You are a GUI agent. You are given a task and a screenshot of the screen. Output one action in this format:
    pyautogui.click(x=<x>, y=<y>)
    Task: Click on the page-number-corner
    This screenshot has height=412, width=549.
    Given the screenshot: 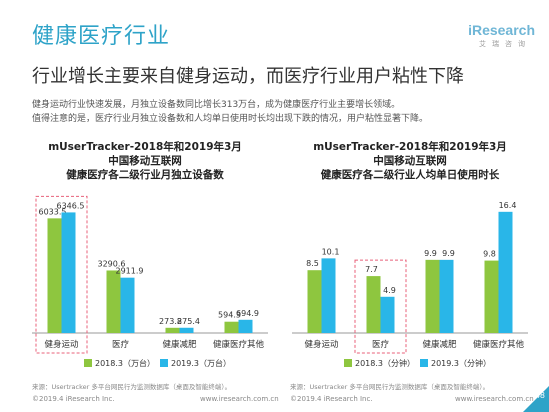 What is the action you would take?
    pyautogui.click(x=536, y=399)
    